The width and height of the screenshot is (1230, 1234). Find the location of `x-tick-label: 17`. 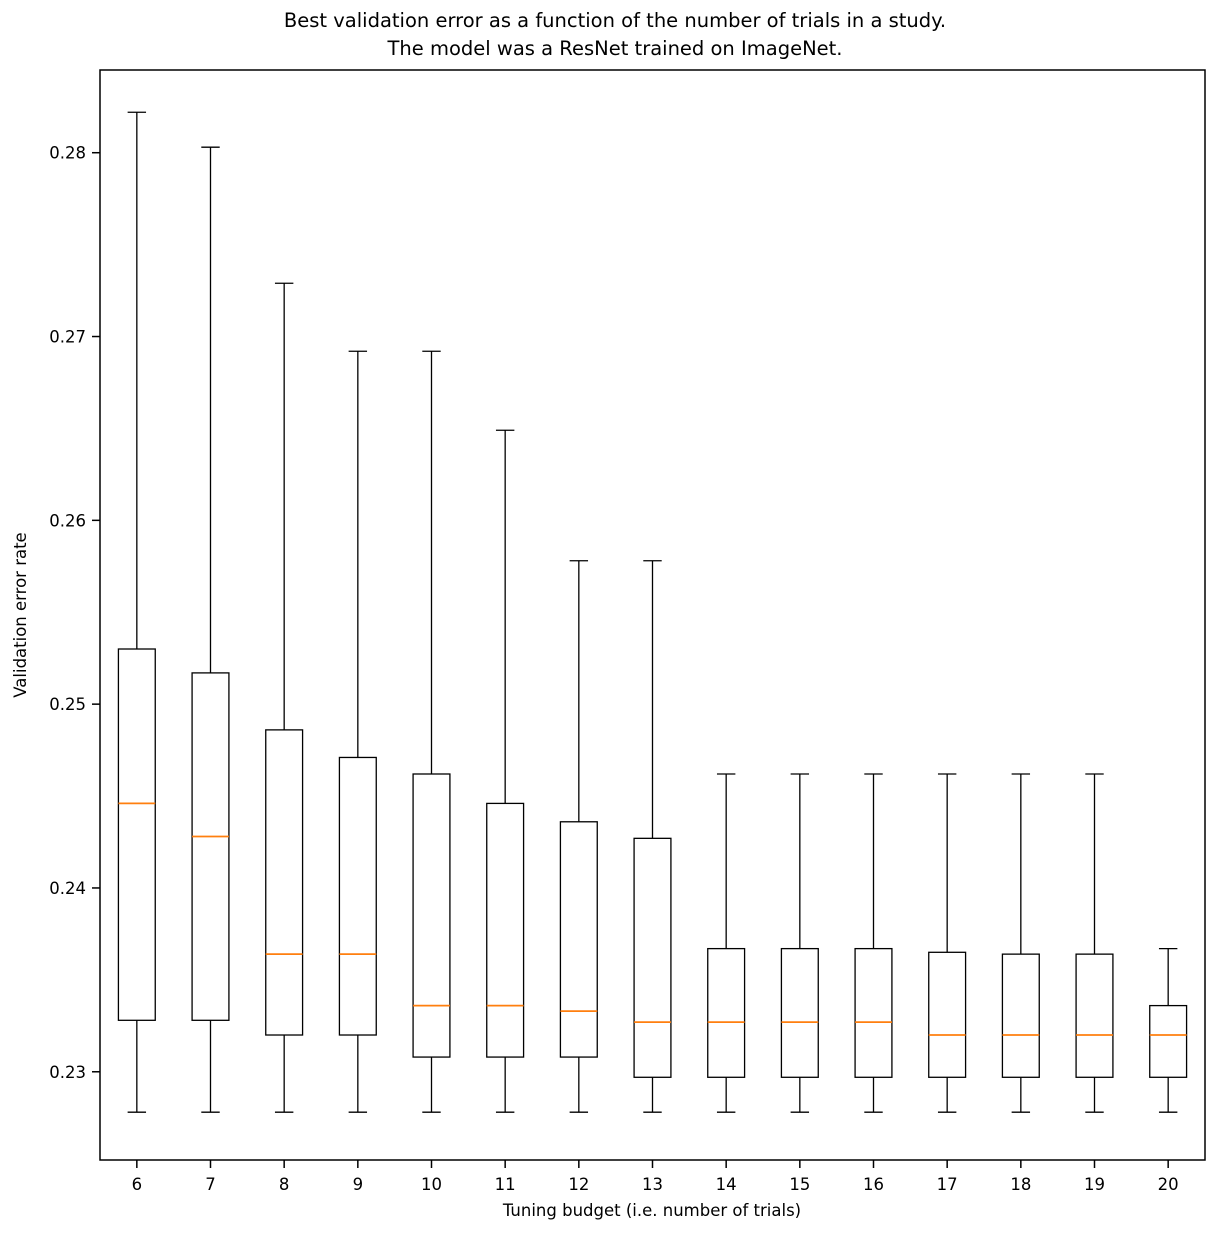

x-tick-label: 17 is located at coordinates (947, 1184).